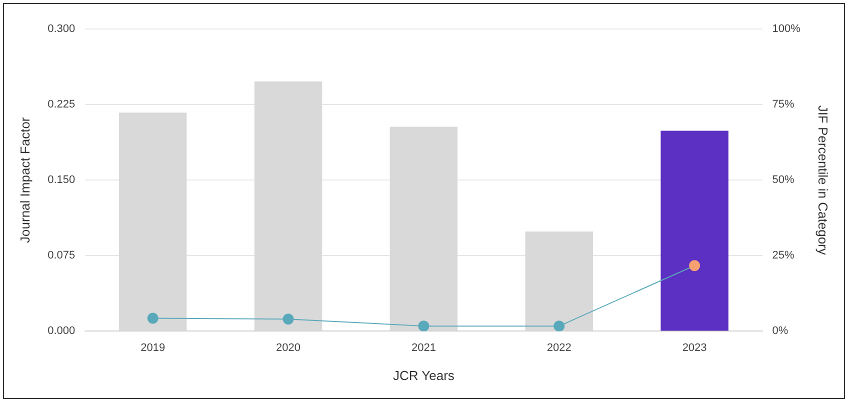 This screenshot has height=403, width=850. What do you see at coordinates (423, 348) in the screenshot?
I see `x-tick-label: 2021` at bounding box center [423, 348].